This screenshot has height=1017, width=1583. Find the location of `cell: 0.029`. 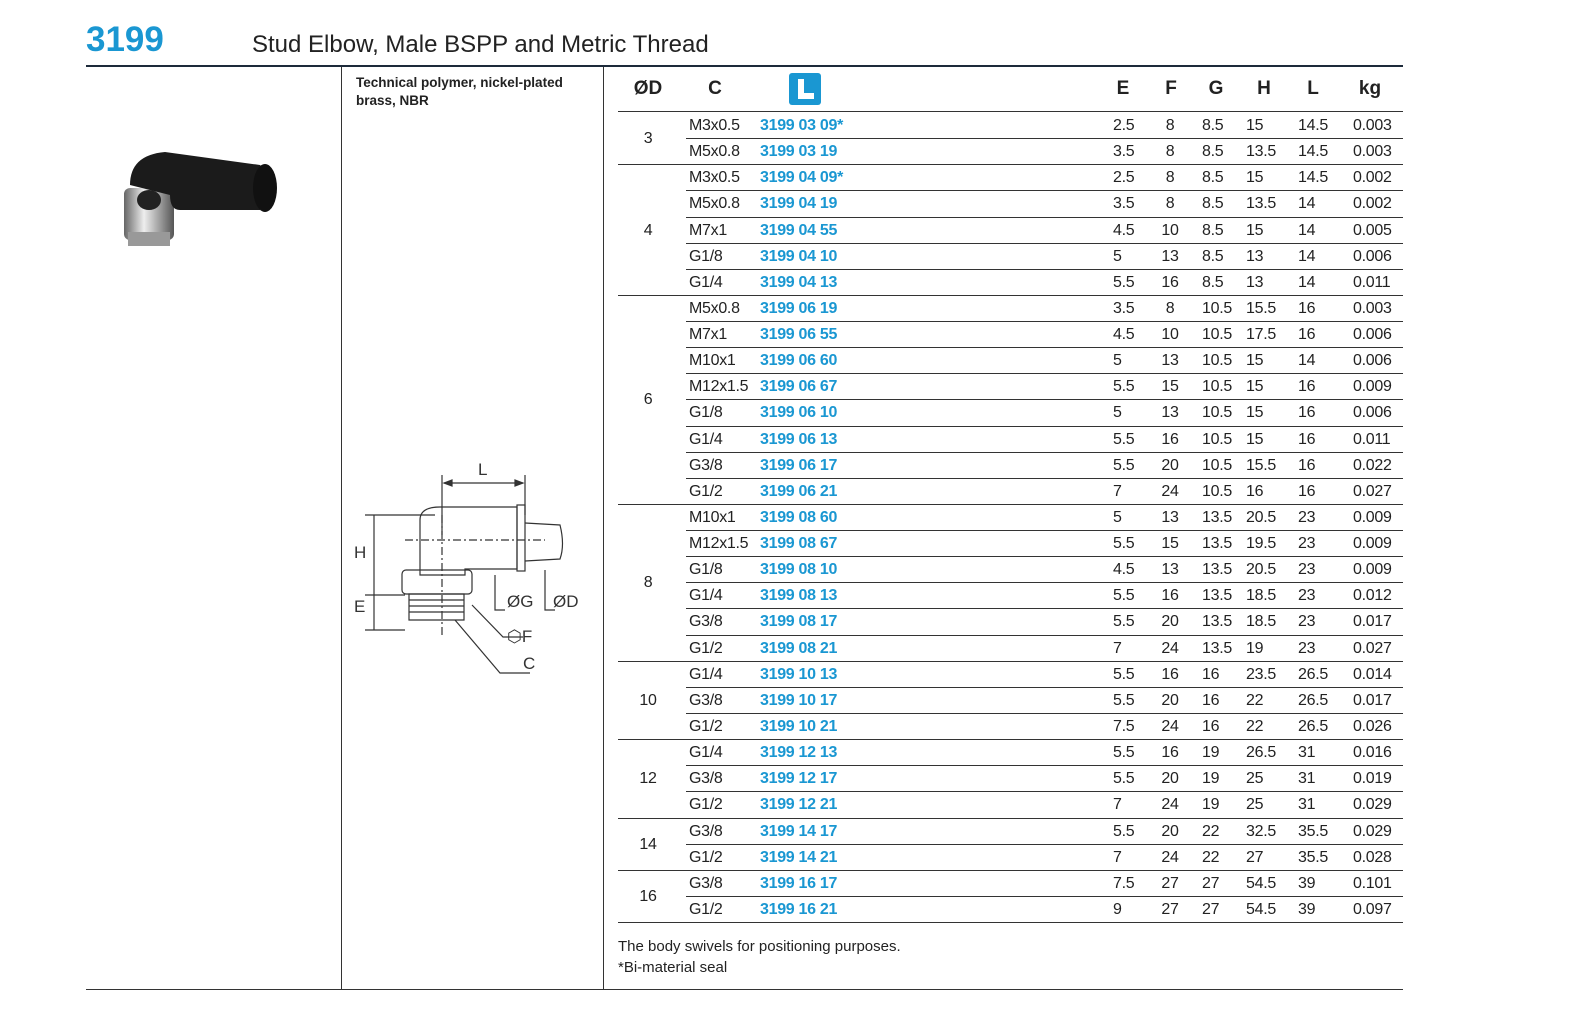

cell: 0.029 is located at coordinates (1372, 805).